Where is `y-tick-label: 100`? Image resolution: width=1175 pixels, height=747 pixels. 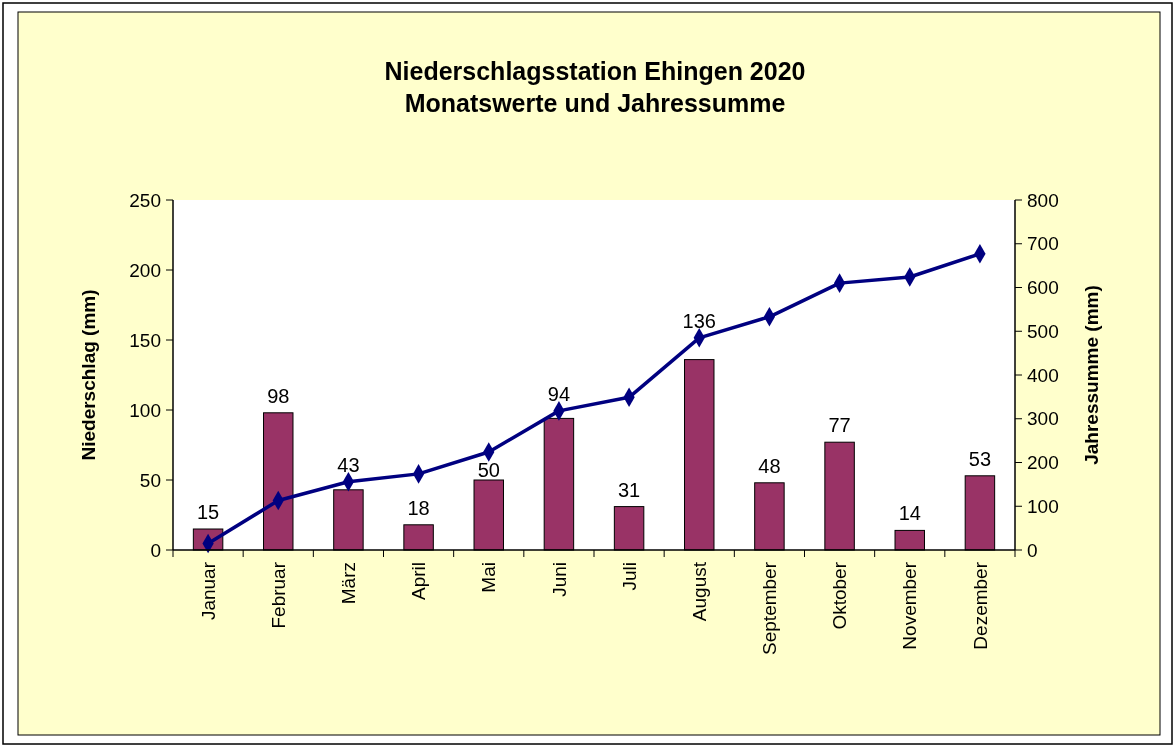 y-tick-label: 100 is located at coordinates (145, 410).